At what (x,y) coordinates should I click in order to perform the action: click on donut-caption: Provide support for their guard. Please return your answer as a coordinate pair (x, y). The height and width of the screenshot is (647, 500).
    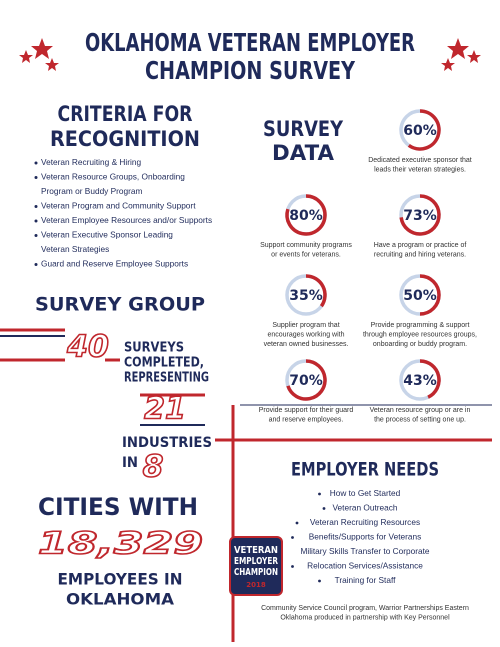
    Looking at the image, I should click on (306, 410).